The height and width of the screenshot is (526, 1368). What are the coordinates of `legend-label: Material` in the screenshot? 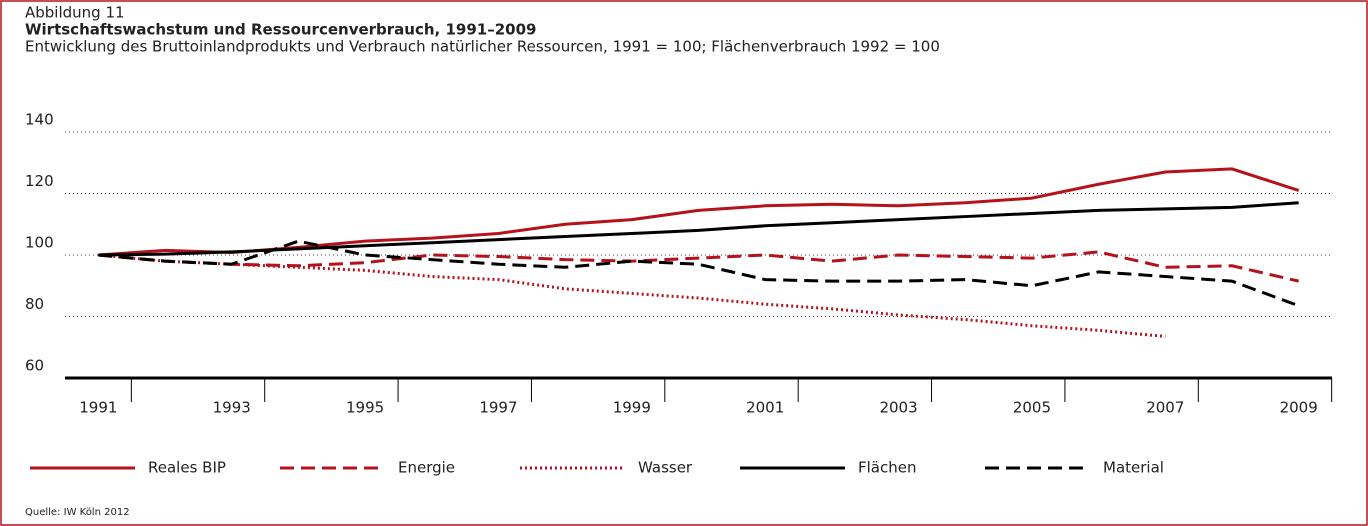 It's located at (1133, 468).